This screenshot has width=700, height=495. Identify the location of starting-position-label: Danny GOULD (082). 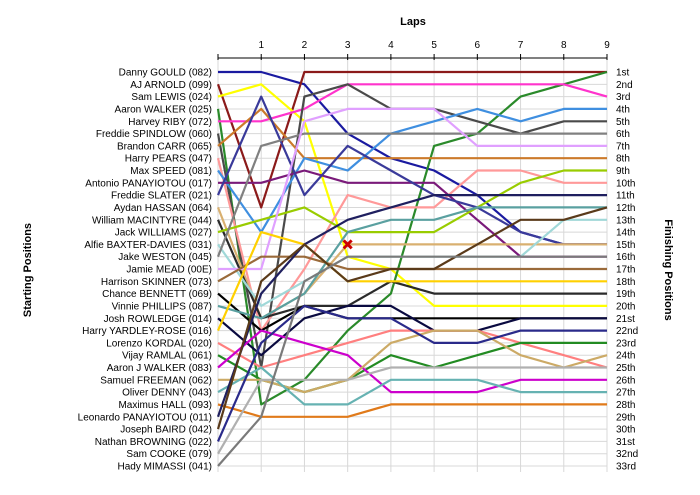
(165, 73).